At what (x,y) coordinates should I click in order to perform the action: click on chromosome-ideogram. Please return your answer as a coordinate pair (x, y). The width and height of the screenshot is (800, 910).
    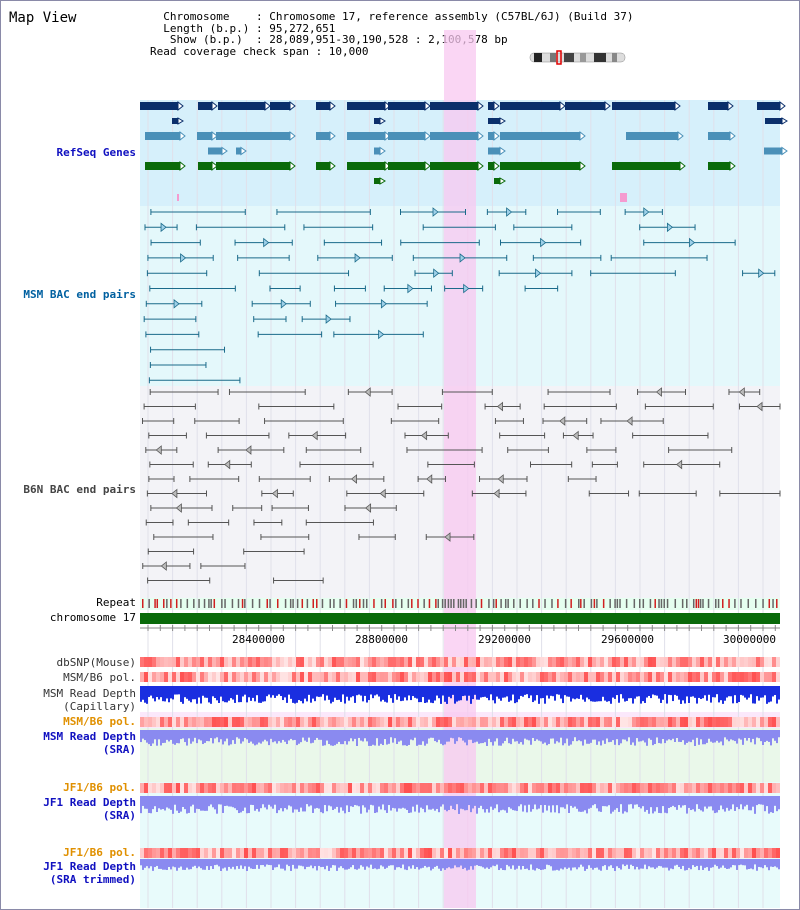
    Looking at the image, I should click on (577, 57).